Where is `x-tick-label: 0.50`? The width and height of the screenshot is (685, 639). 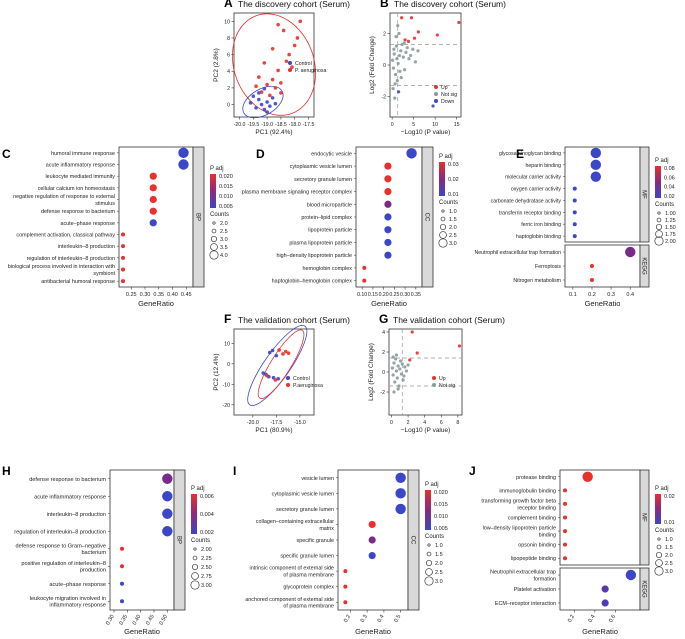 x-tick-label: 0.50 is located at coordinates (164, 620).